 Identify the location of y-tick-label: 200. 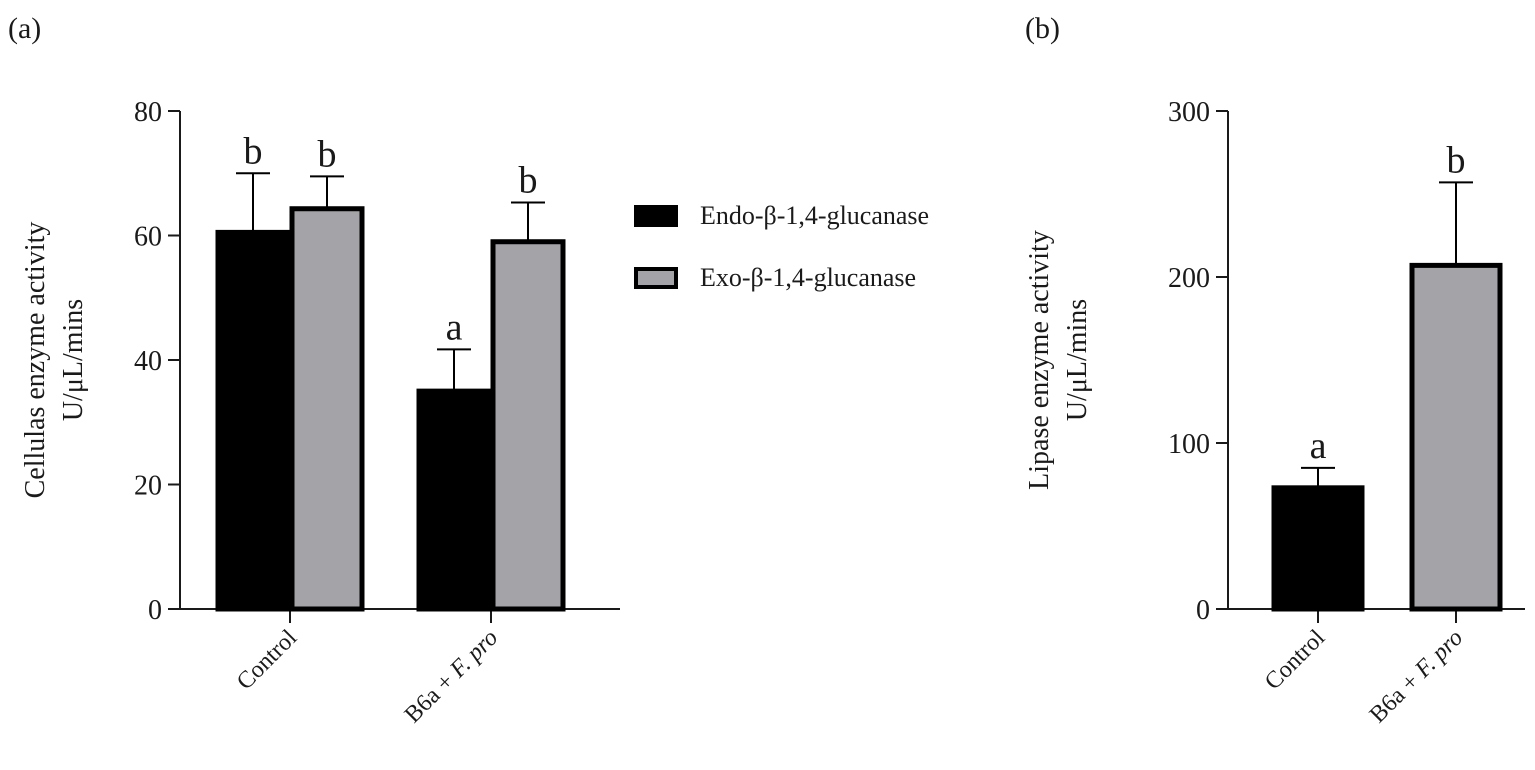
(1189, 278).